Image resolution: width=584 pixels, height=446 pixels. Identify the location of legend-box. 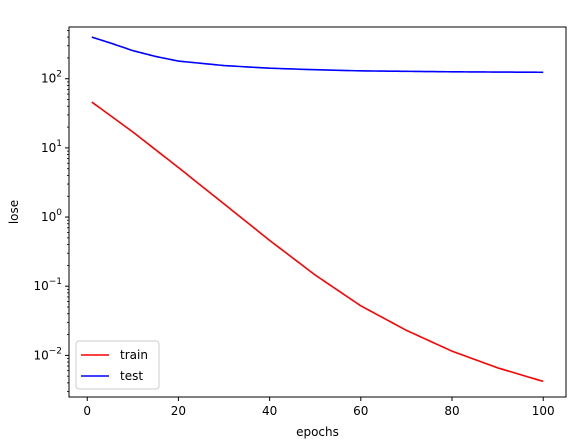
(117, 365).